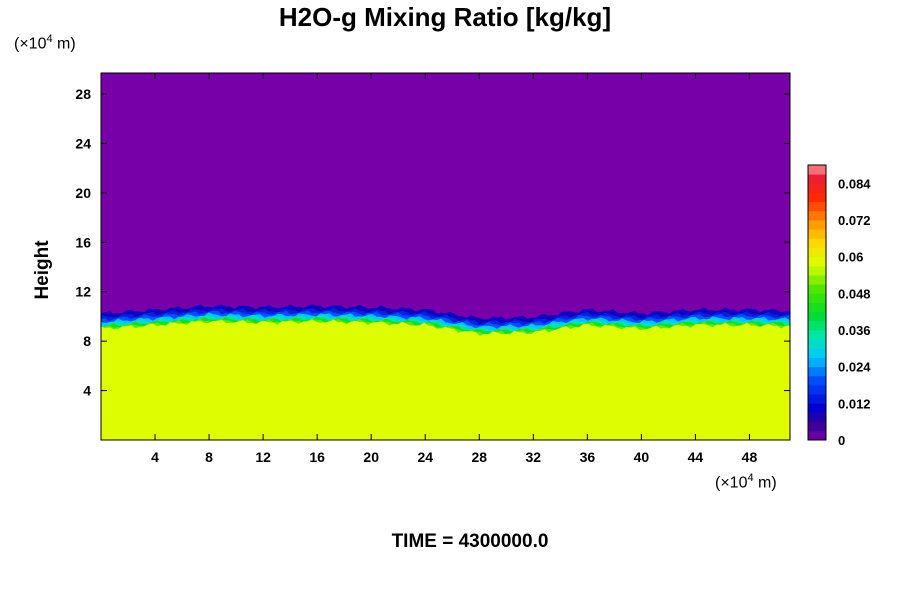 The width and height of the screenshot is (900, 600). Describe the element at coordinates (588, 457) in the screenshot. I see `x-tick-label: 36` at that location.